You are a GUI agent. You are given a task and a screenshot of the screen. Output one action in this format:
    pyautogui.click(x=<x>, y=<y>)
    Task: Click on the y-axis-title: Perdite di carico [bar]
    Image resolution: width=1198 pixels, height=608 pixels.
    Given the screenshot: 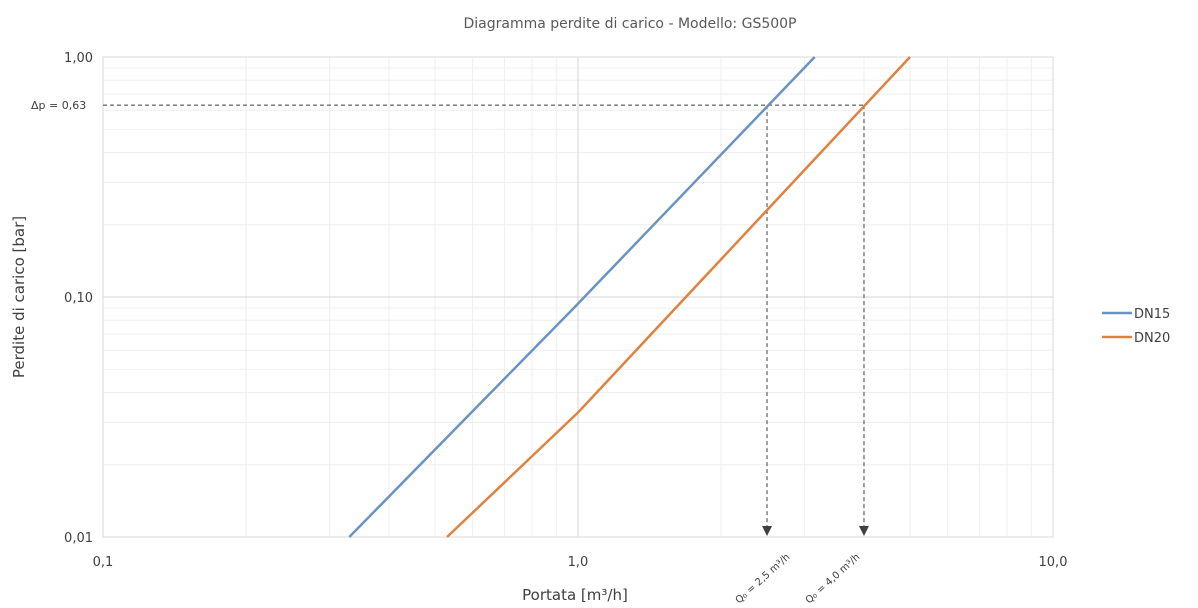 What is the action you would take?
    pyautogui.click(x=19, y=297)
    